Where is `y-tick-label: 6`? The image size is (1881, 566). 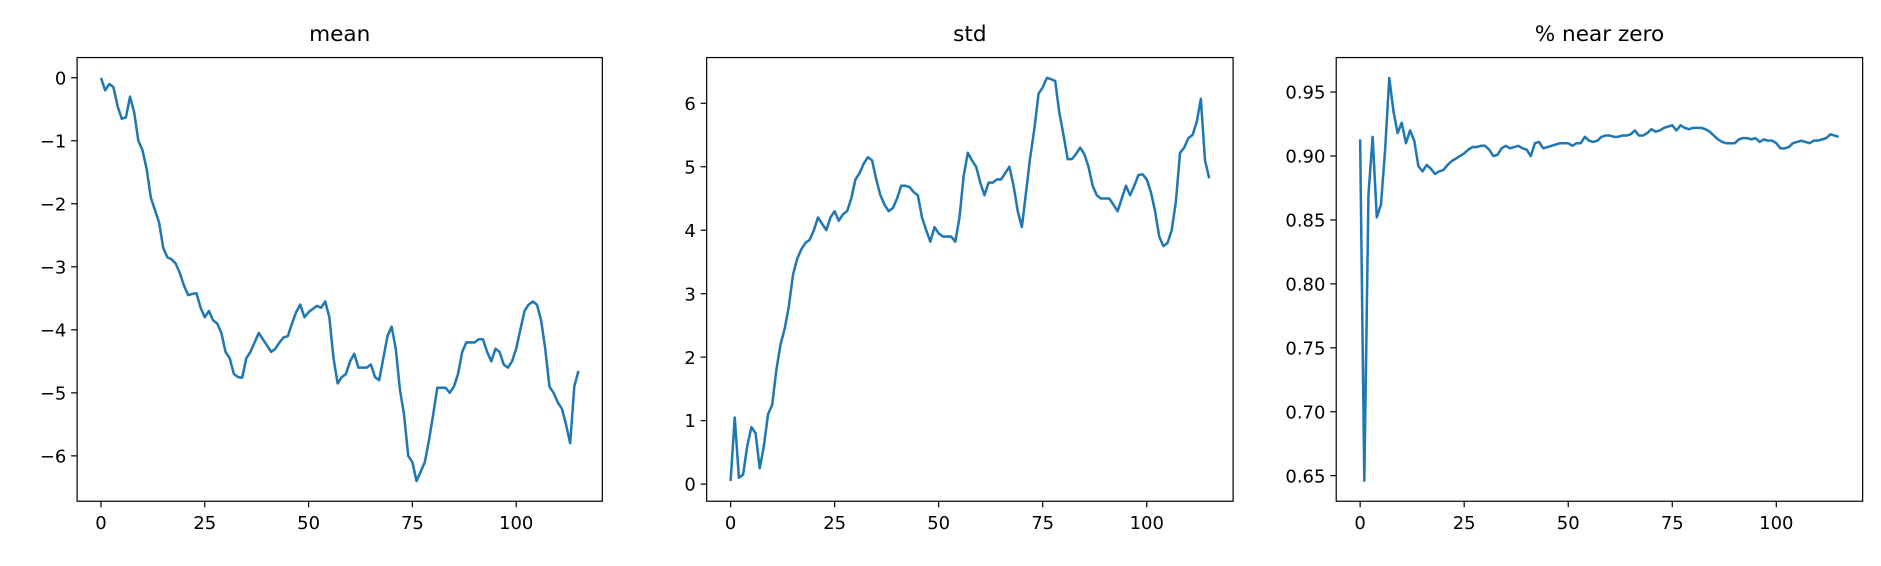
y-tick-label: 6 is located at coordinates (689, 104).